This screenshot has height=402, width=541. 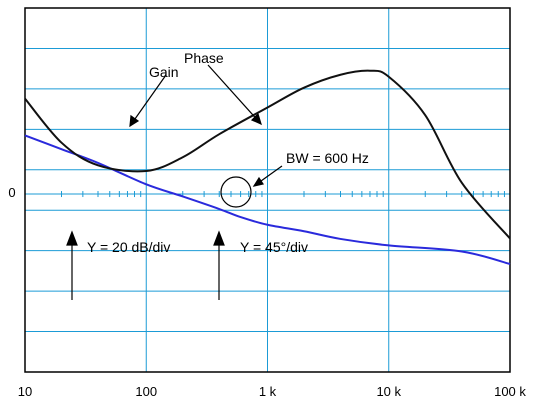 I want to click on phase-label: Phase, so click(x=204, y=58).